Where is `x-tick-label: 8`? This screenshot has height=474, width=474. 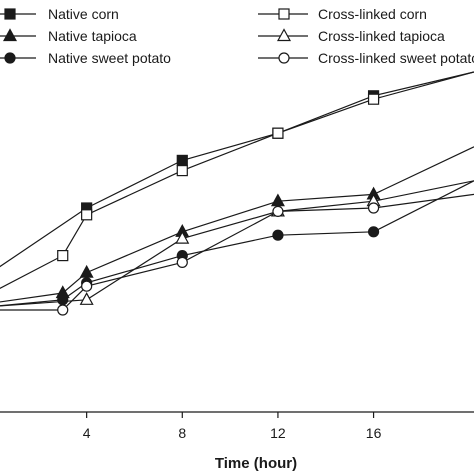
x-tick-label: 8 is located at coordinates (182, 433).